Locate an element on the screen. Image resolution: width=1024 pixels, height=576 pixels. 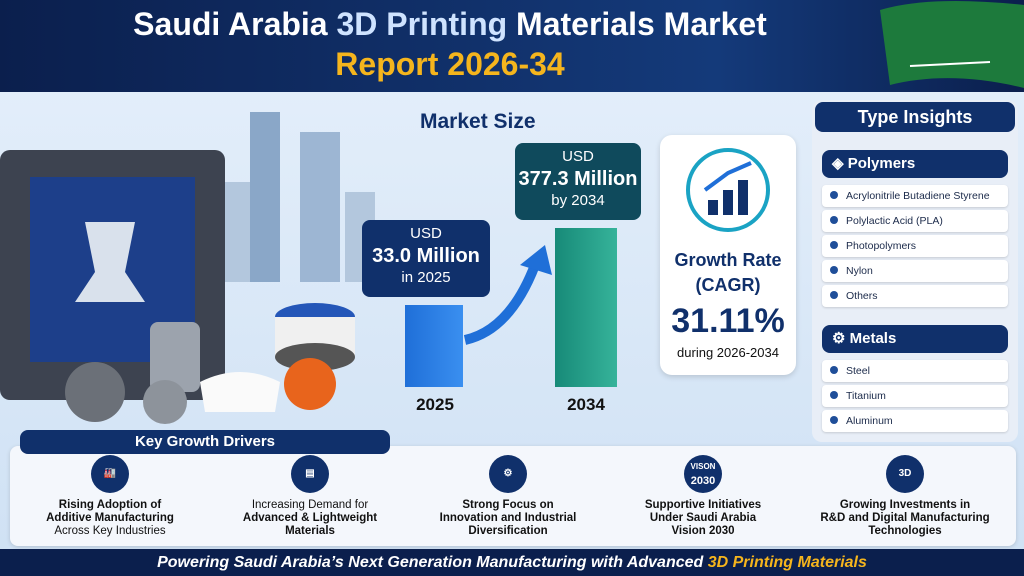
callout: USD 33.0 Million in 2025 is located at coordinates (426, 258).